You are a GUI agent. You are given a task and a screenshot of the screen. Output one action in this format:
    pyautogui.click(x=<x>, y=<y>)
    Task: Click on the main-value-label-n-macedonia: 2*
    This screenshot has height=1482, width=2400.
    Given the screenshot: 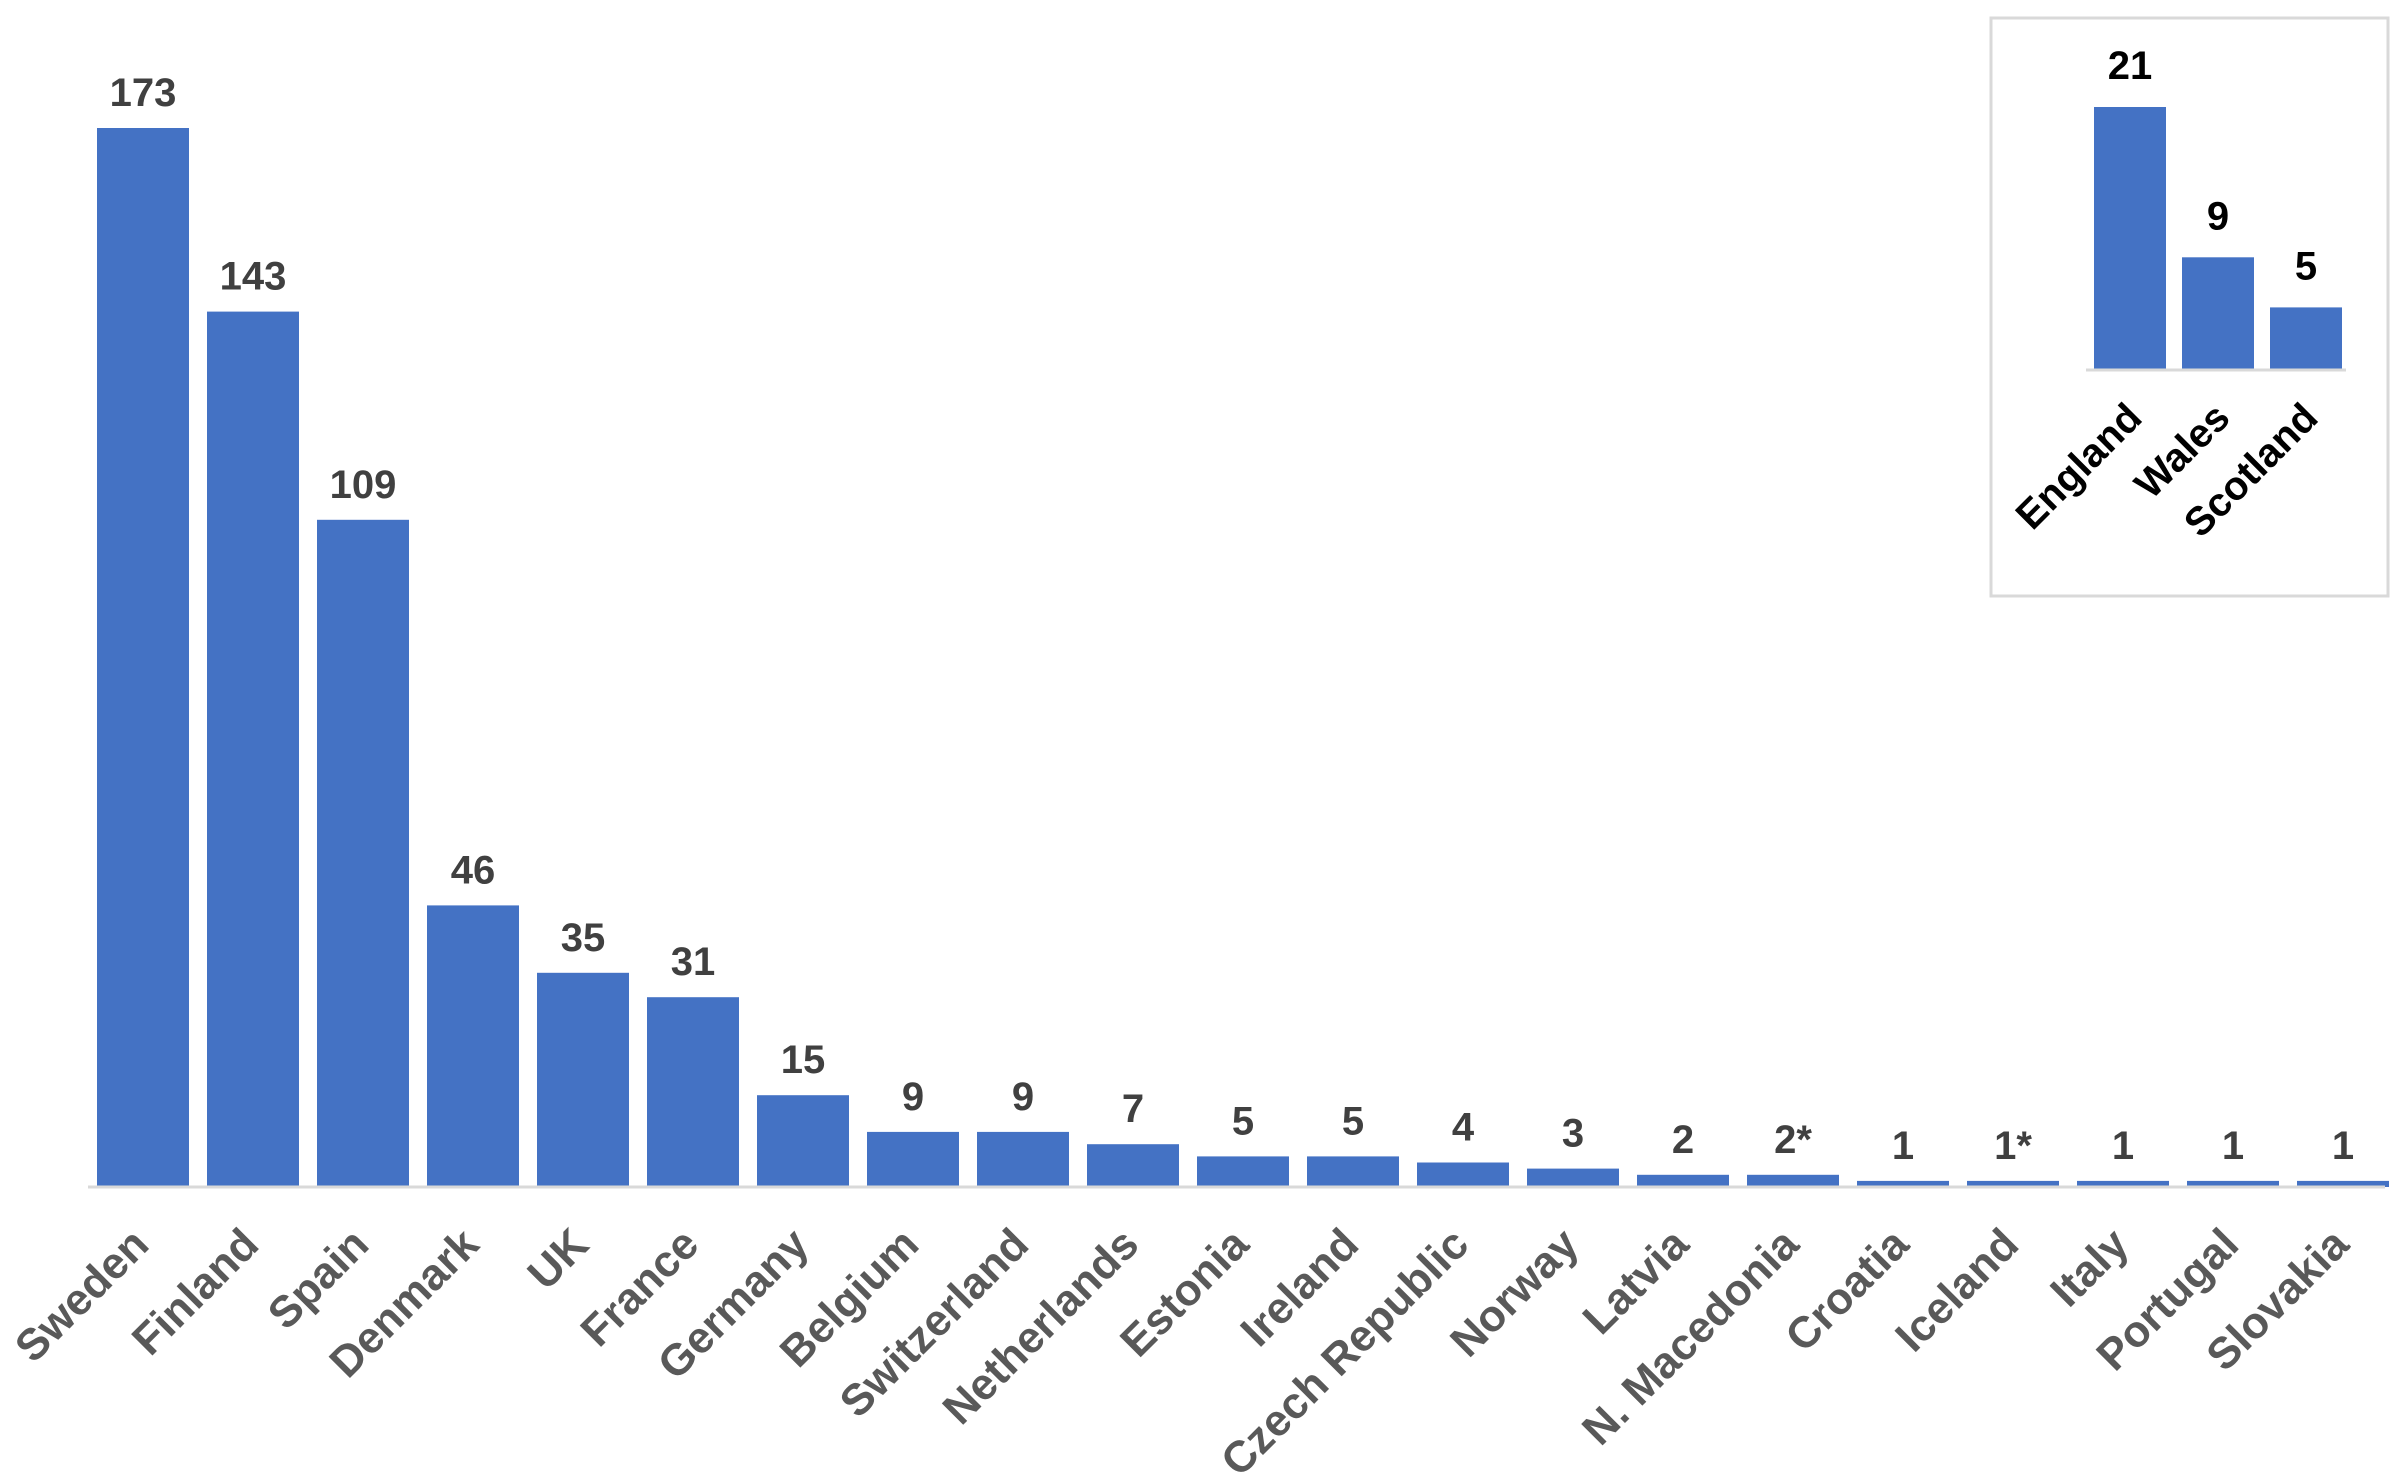 What is the action you would take?
    pyautogui.click(x=1793, y=1140)
    